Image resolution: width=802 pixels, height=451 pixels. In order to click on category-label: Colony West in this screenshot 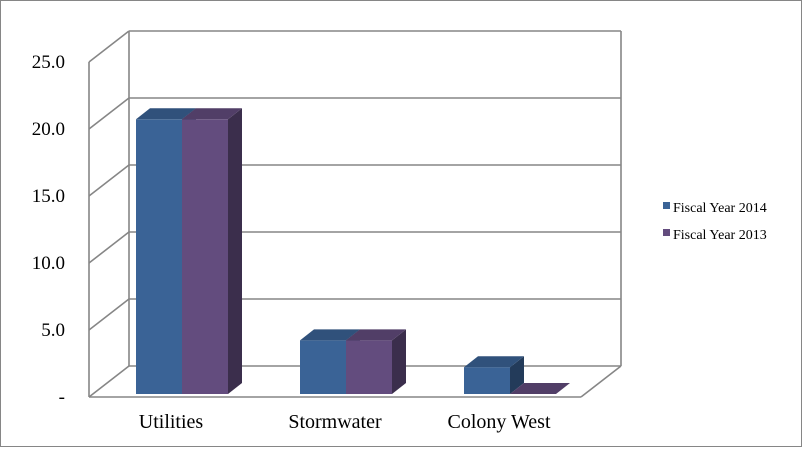, I will do `click(498, 422)`.